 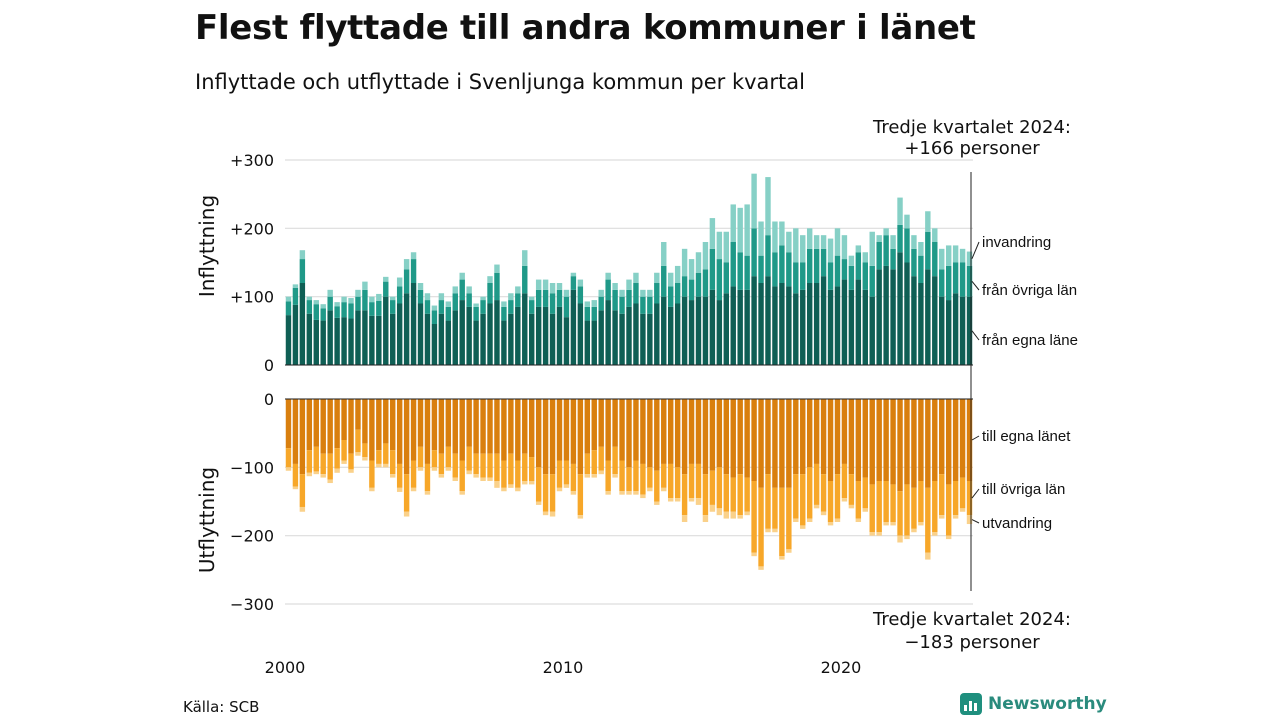 What do you see at coordinates (285, 667) in the screenshot?
I see `x-tick-label: 2000` at bounding box center [285, 667].